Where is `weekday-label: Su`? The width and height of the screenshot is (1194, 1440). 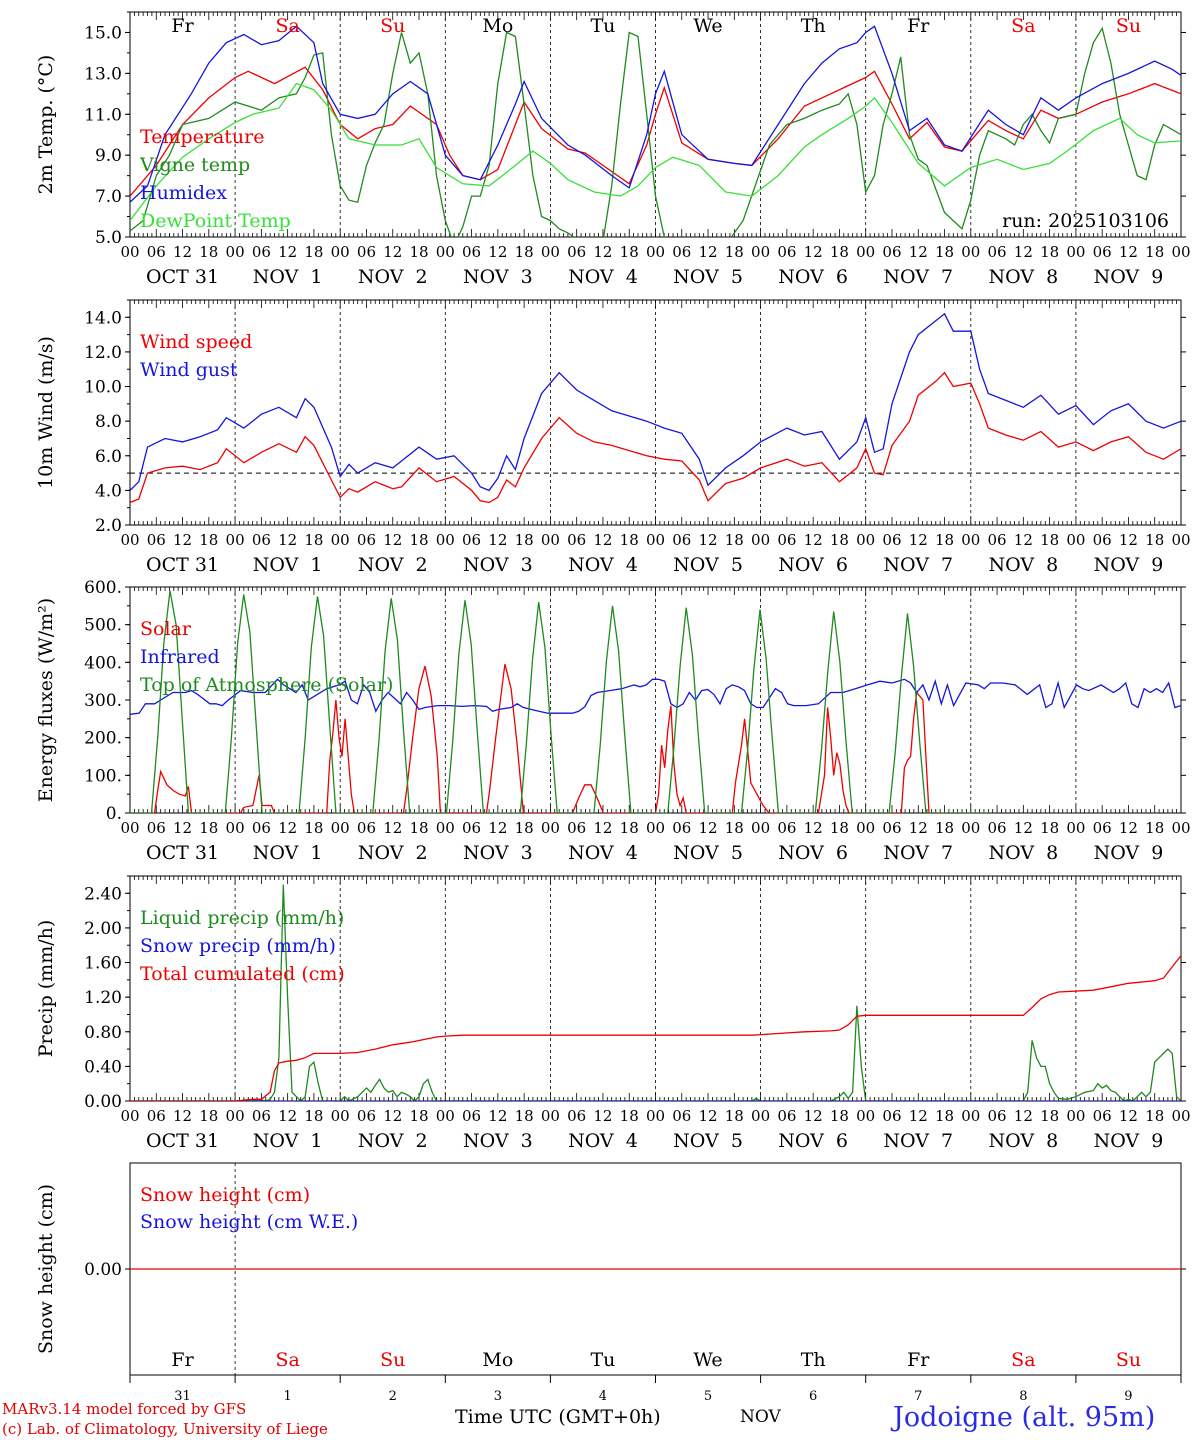
weekday-label: Su is located at coordinates (392, 1360).